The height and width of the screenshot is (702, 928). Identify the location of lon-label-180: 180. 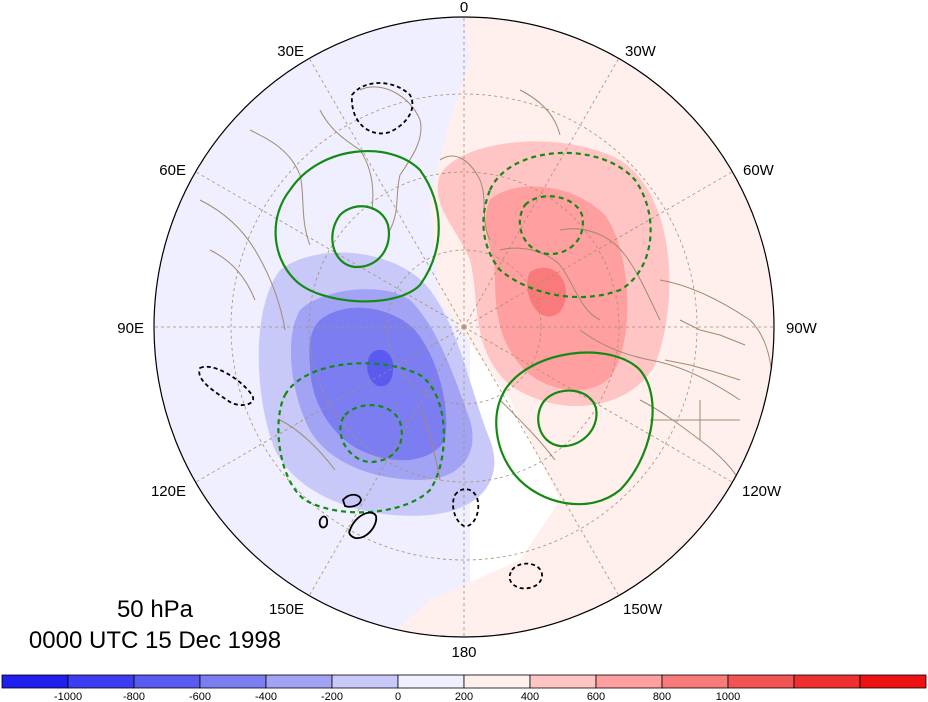
(463, 652).